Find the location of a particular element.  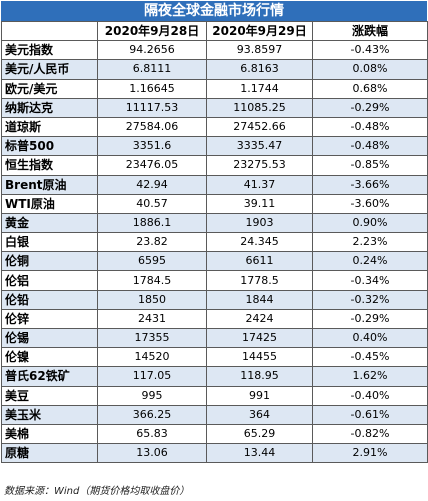

row-change: -0.34% is located at coordinates (370, 280).